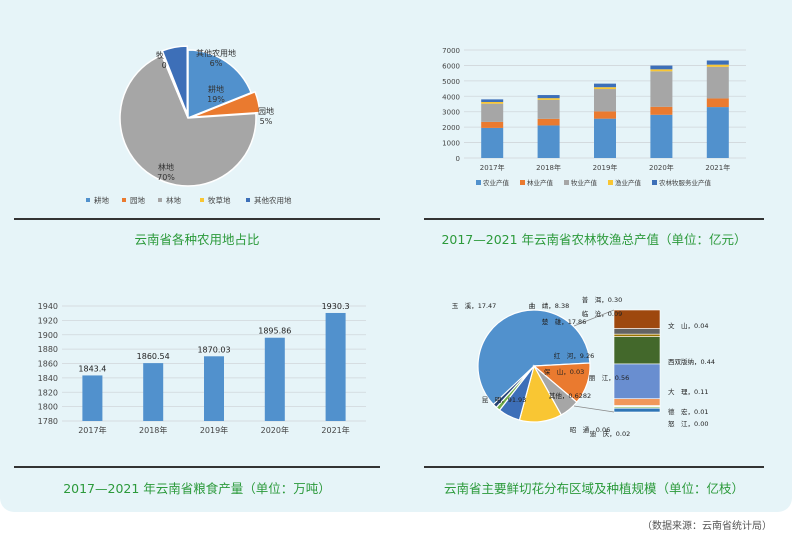 This screenshot has width=792, height=543. I want to click on data-label-11: 昆 明，91.93, so click(504, 400).